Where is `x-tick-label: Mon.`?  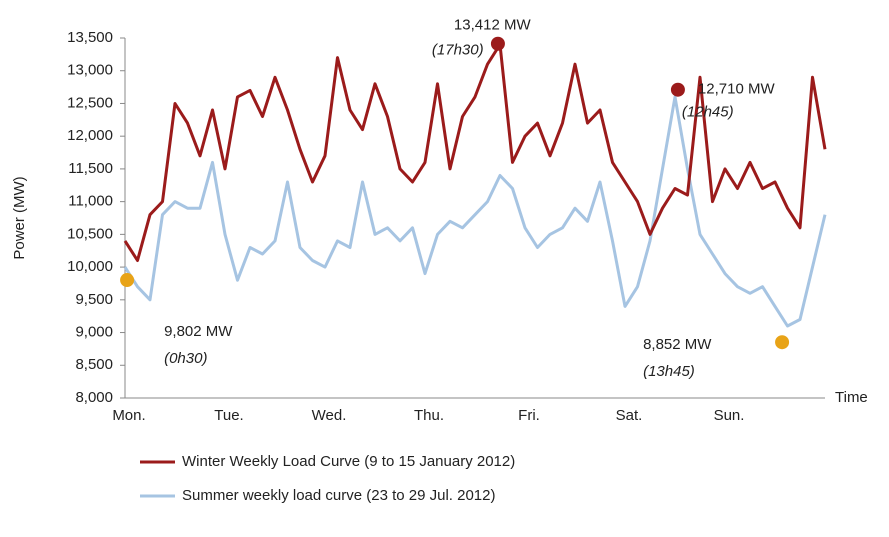 x-tick-label: Mon. is located at coordinates (128, 415).